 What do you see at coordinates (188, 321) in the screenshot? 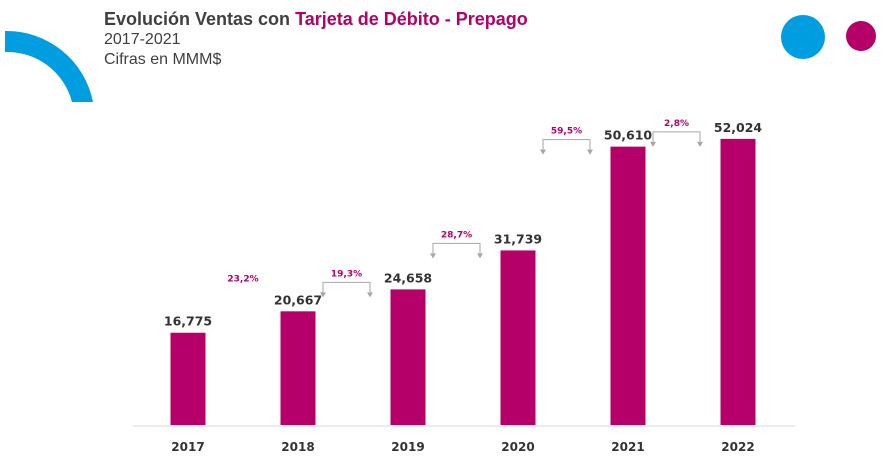
I see `value-label-2017: 16,775` at bounding box center [188, 321].